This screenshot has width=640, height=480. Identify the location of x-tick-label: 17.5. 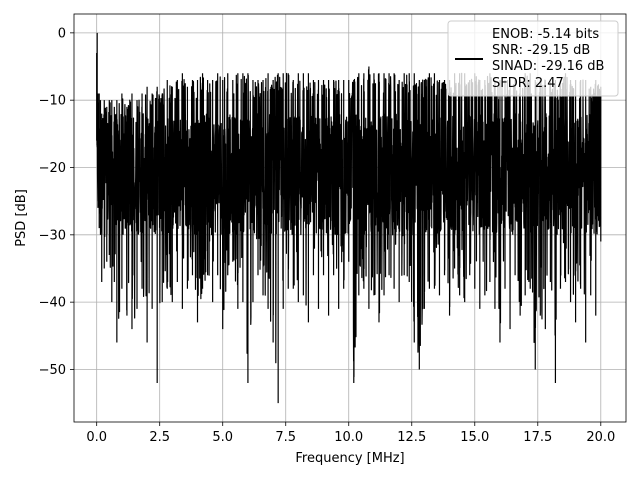
(537, 437).